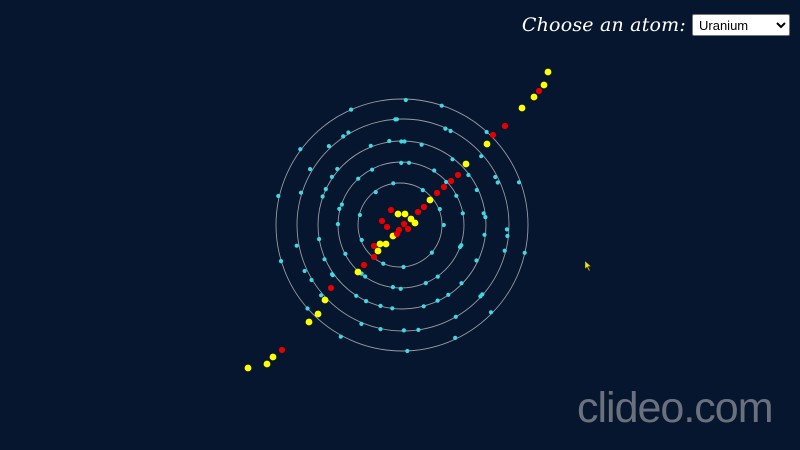  I want to click on atom-chooser-label: Choose an atom:, so click(603, 25).